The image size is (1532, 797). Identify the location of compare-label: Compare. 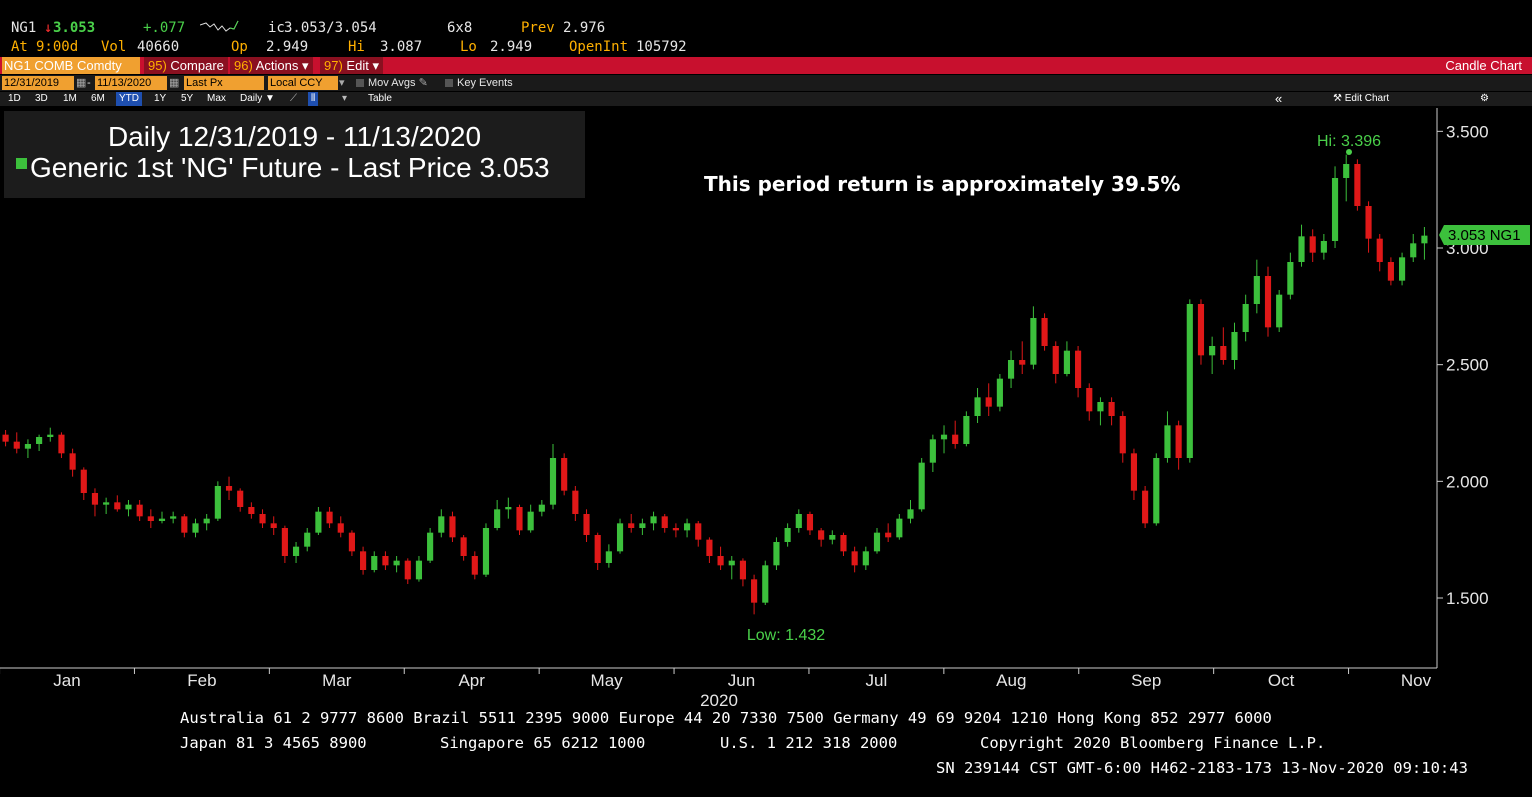
(197, 65).